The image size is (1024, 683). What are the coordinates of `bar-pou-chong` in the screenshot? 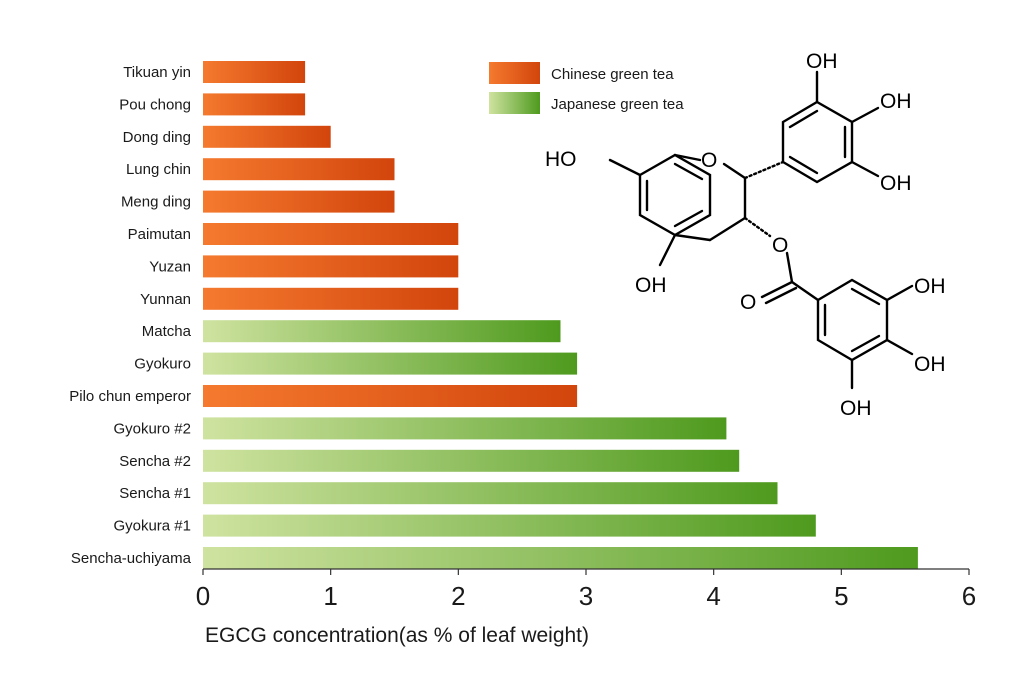 It's located at (254, 104).